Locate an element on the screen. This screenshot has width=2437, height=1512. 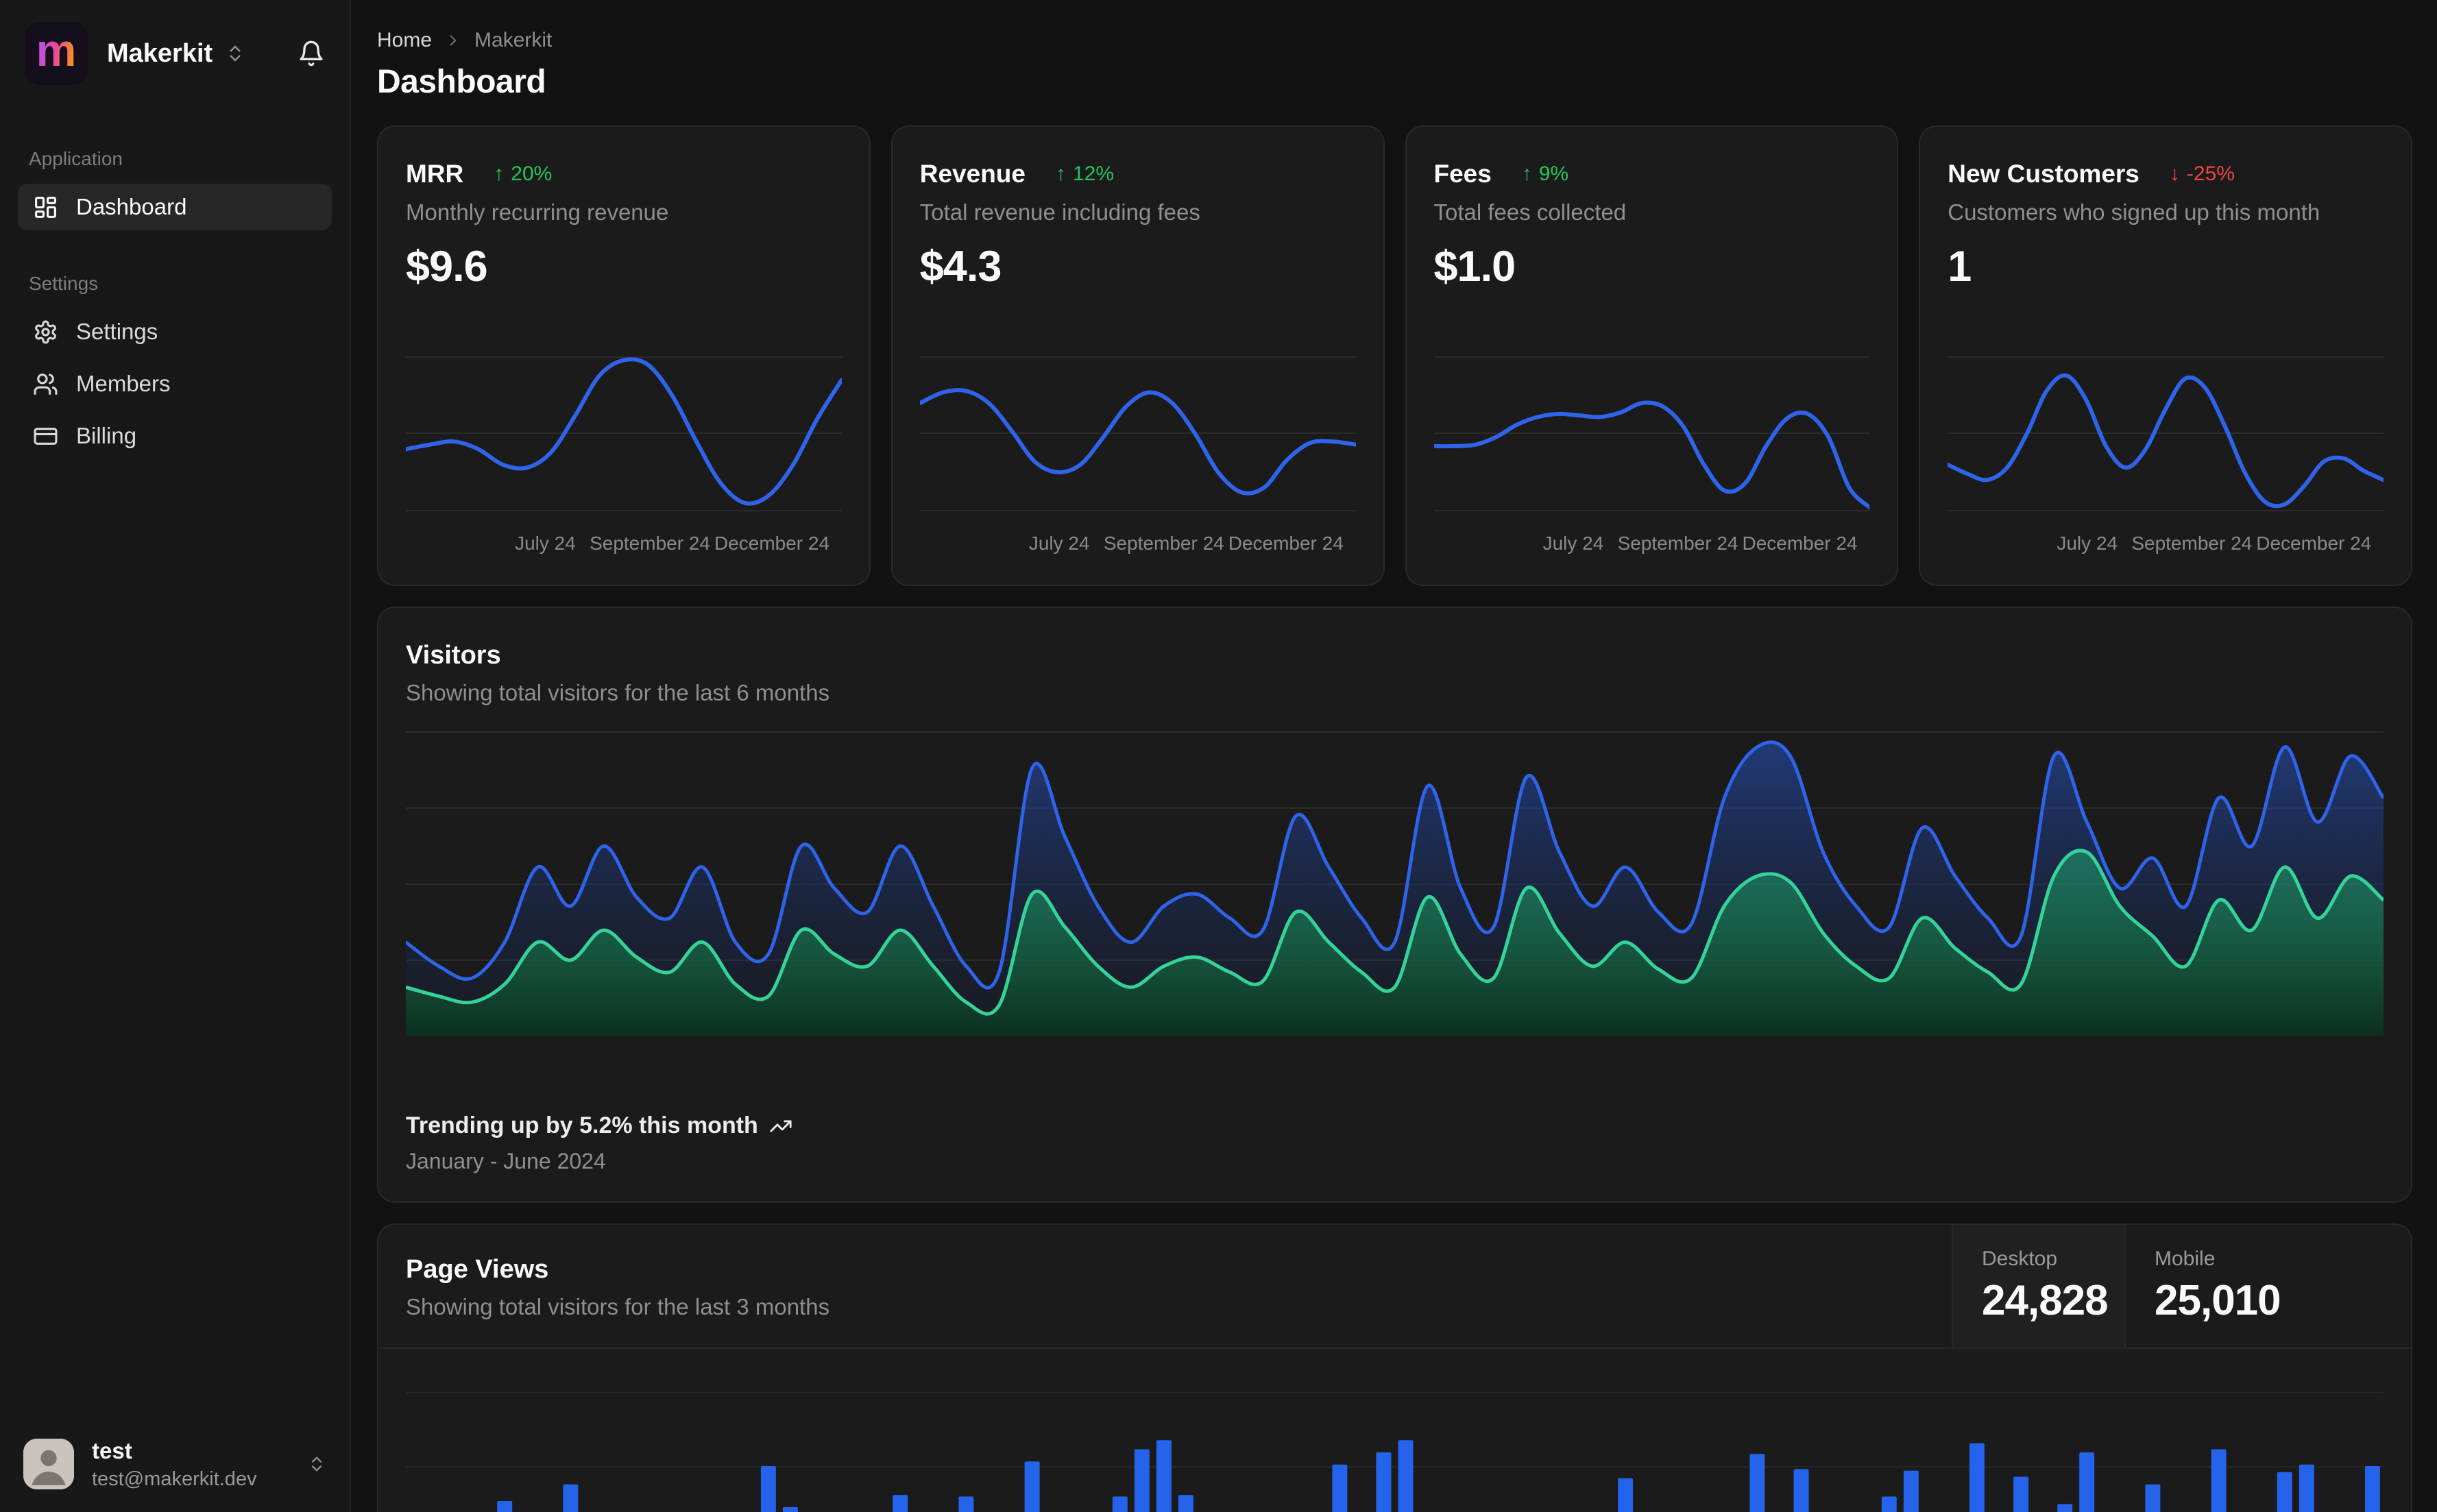
notifications-button is located at coordinates (311, 54).